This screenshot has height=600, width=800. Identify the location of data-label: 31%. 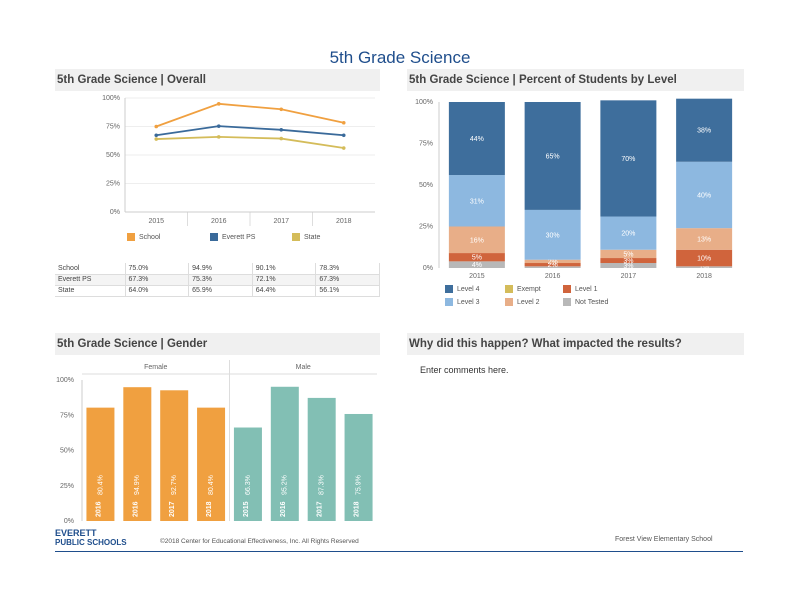
(477, 201).